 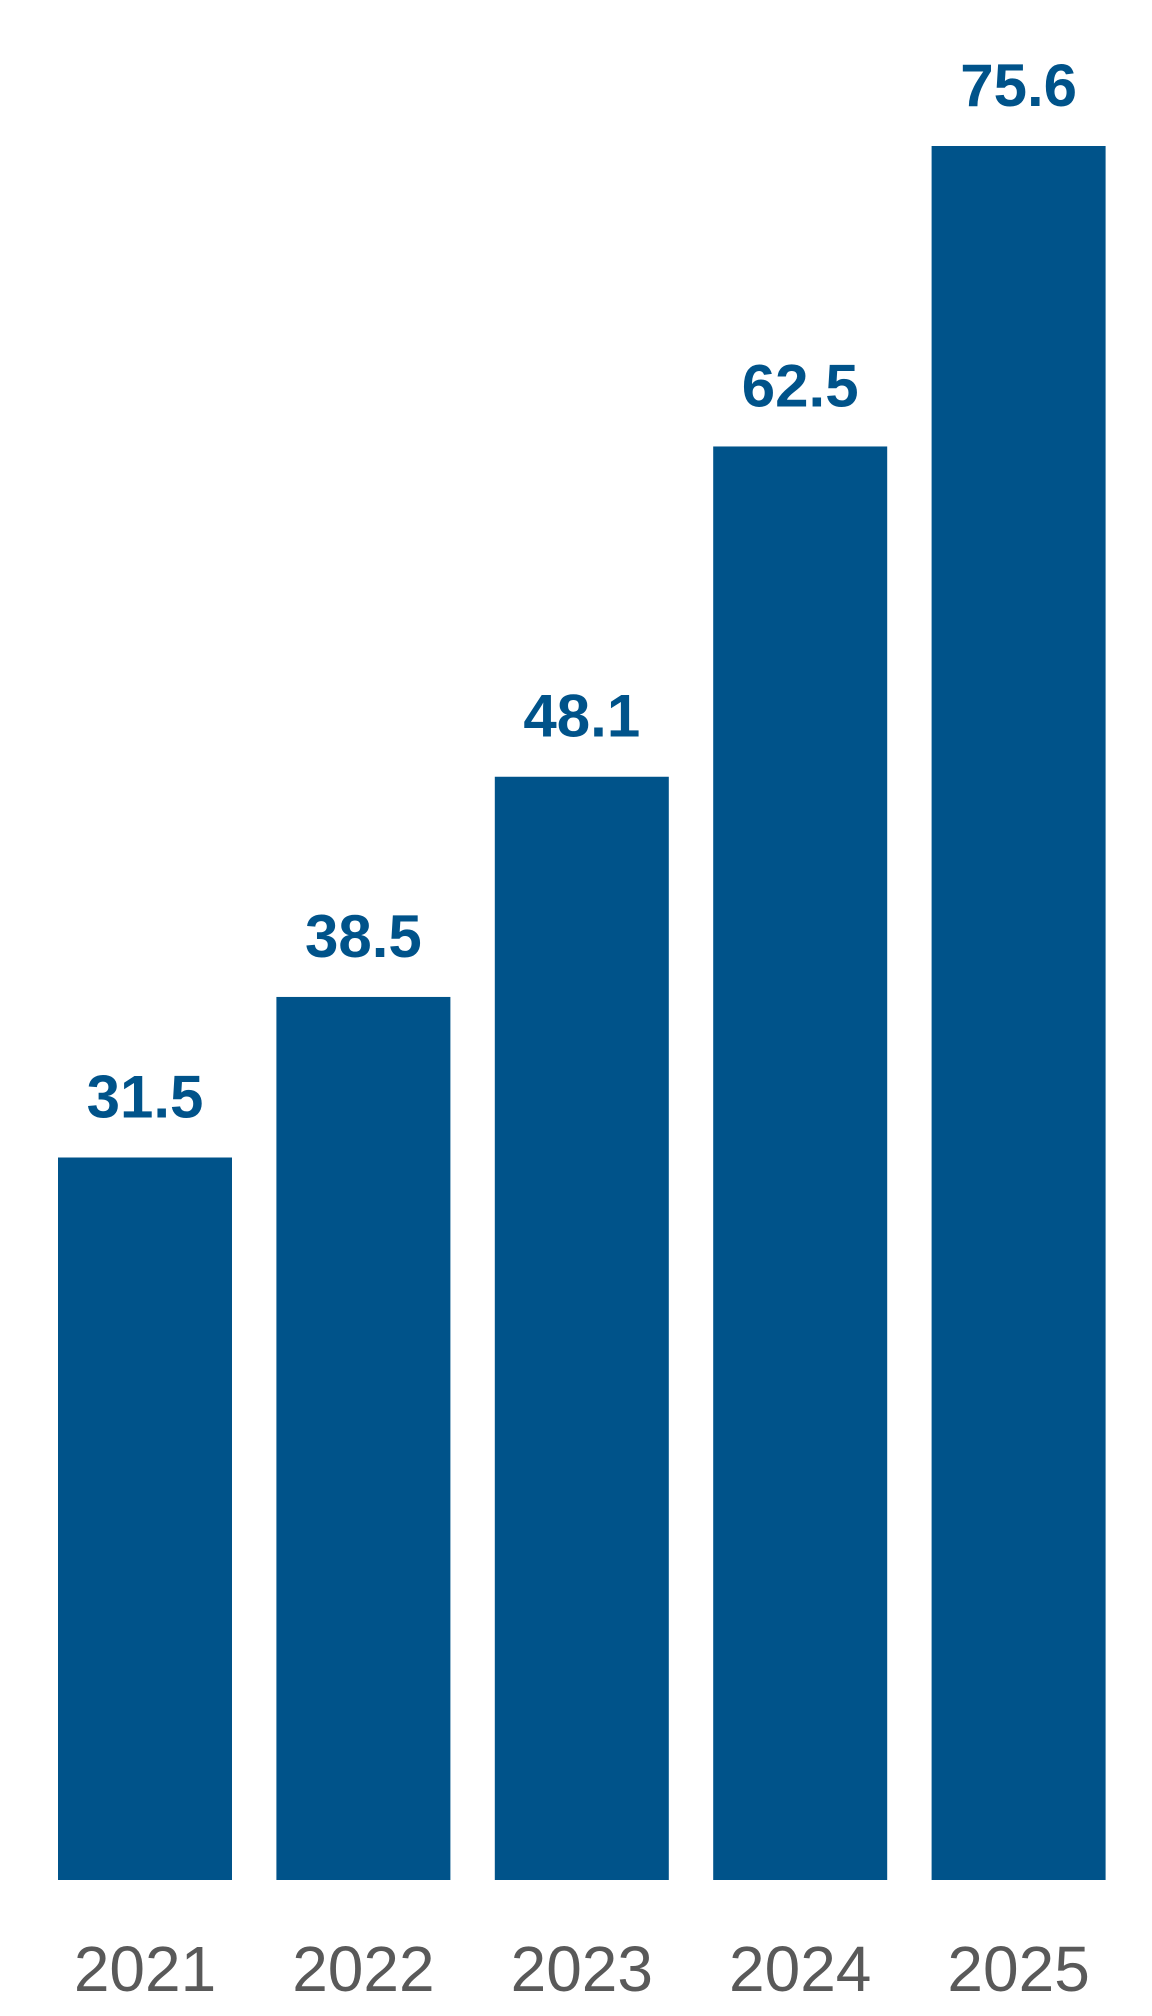 What do you see at coordinates (800, 1969) in the screenshot?
I see `x-tick-label: 2024` at bounding box center [800, 1969].